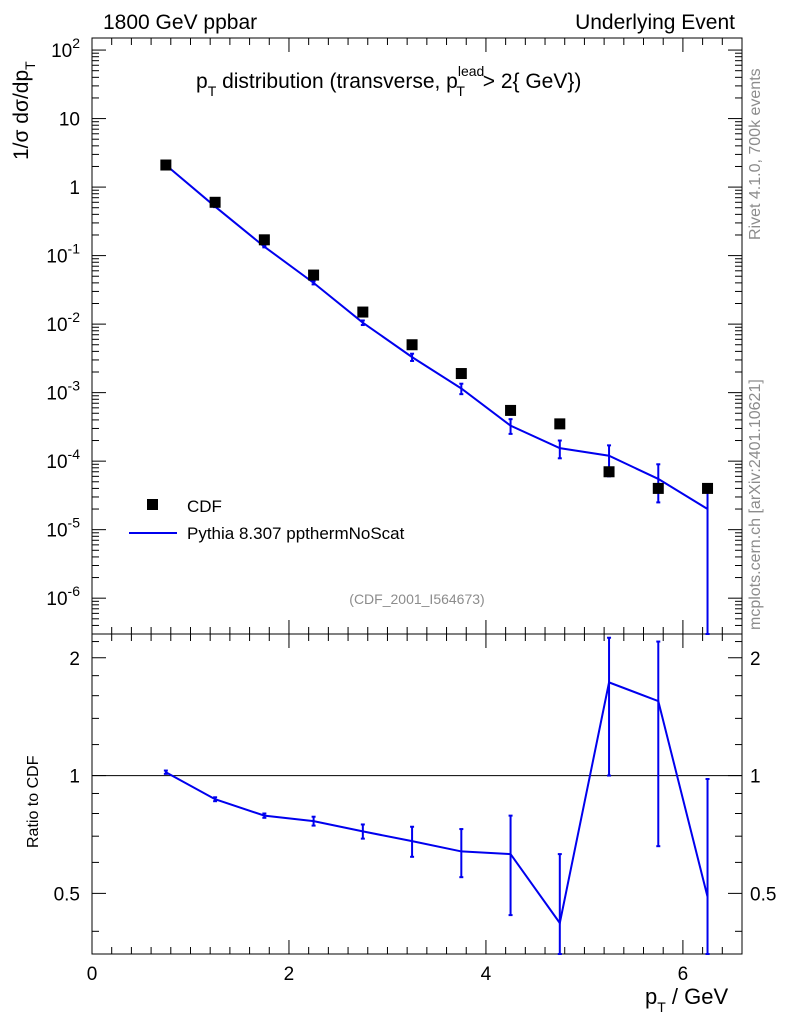  I want to click on main-y-axis-label: 1/σ dσ/dpT, so click(24, 110).